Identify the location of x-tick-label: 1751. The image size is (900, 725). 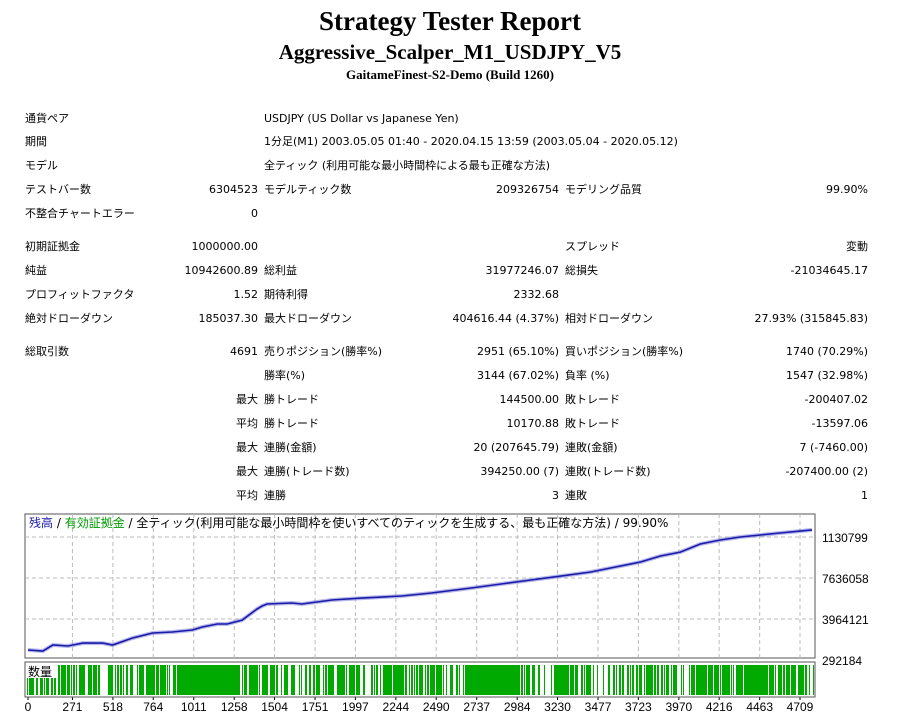
(315, 707).